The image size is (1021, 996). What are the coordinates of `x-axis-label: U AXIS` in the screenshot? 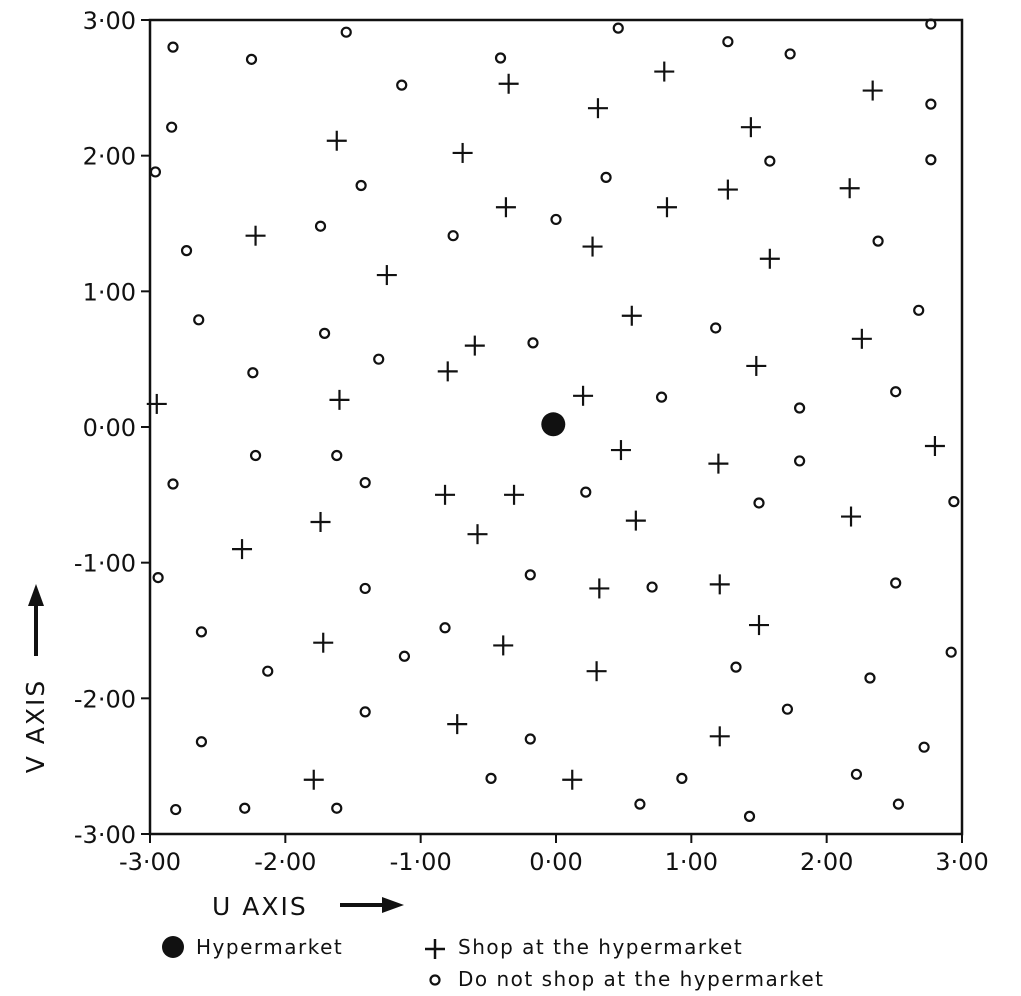 It's located at (260, 906).